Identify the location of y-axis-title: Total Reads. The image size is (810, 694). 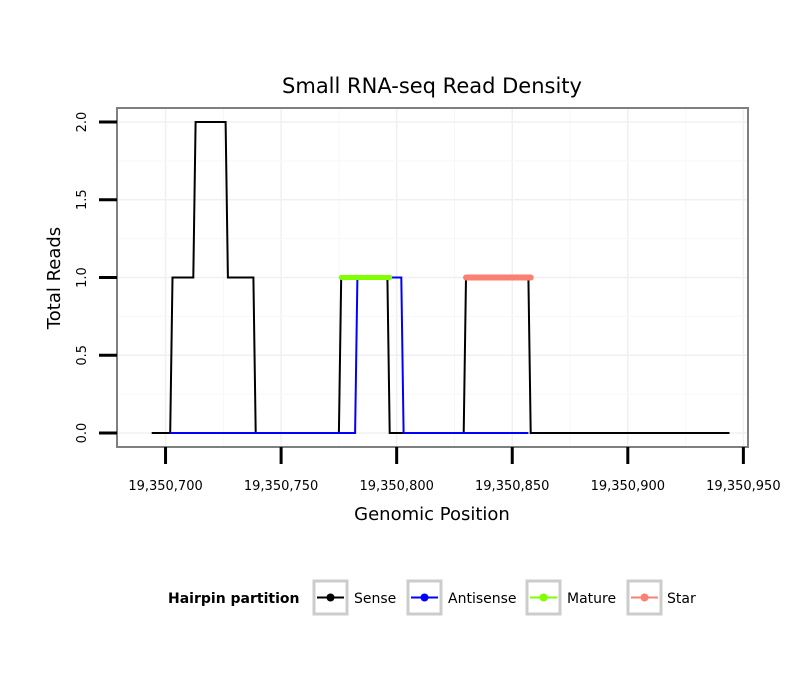
(54, 278).